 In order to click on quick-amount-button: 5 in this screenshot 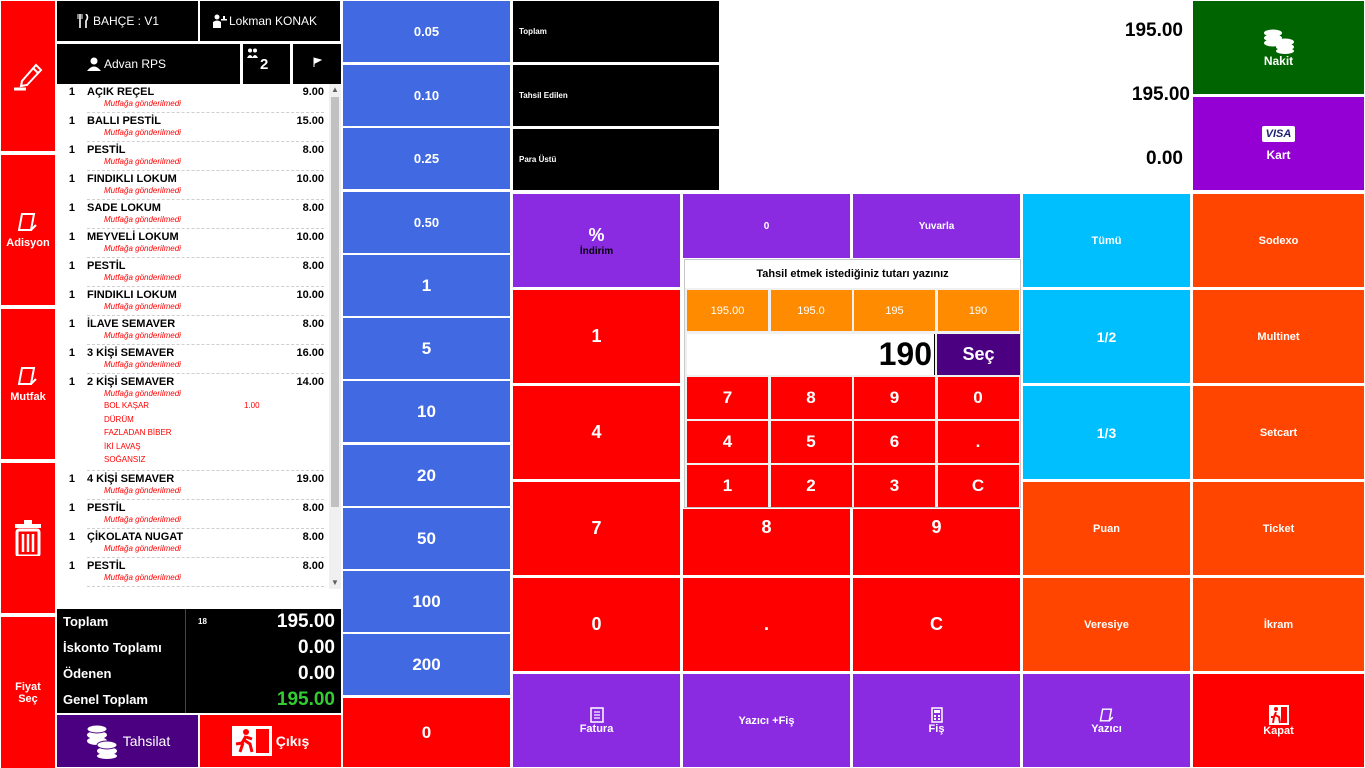, I will do `click(426, 348)`.